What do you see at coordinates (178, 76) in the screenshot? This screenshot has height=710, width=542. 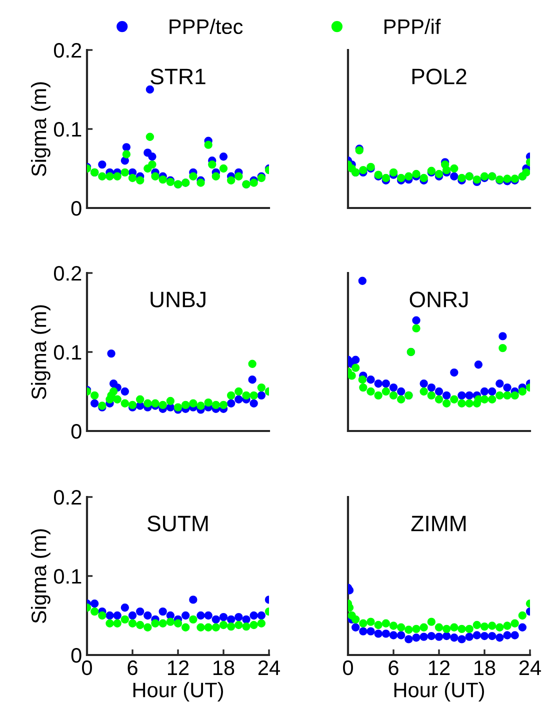 I see `text: STR1` at bounding box center [178, 76].